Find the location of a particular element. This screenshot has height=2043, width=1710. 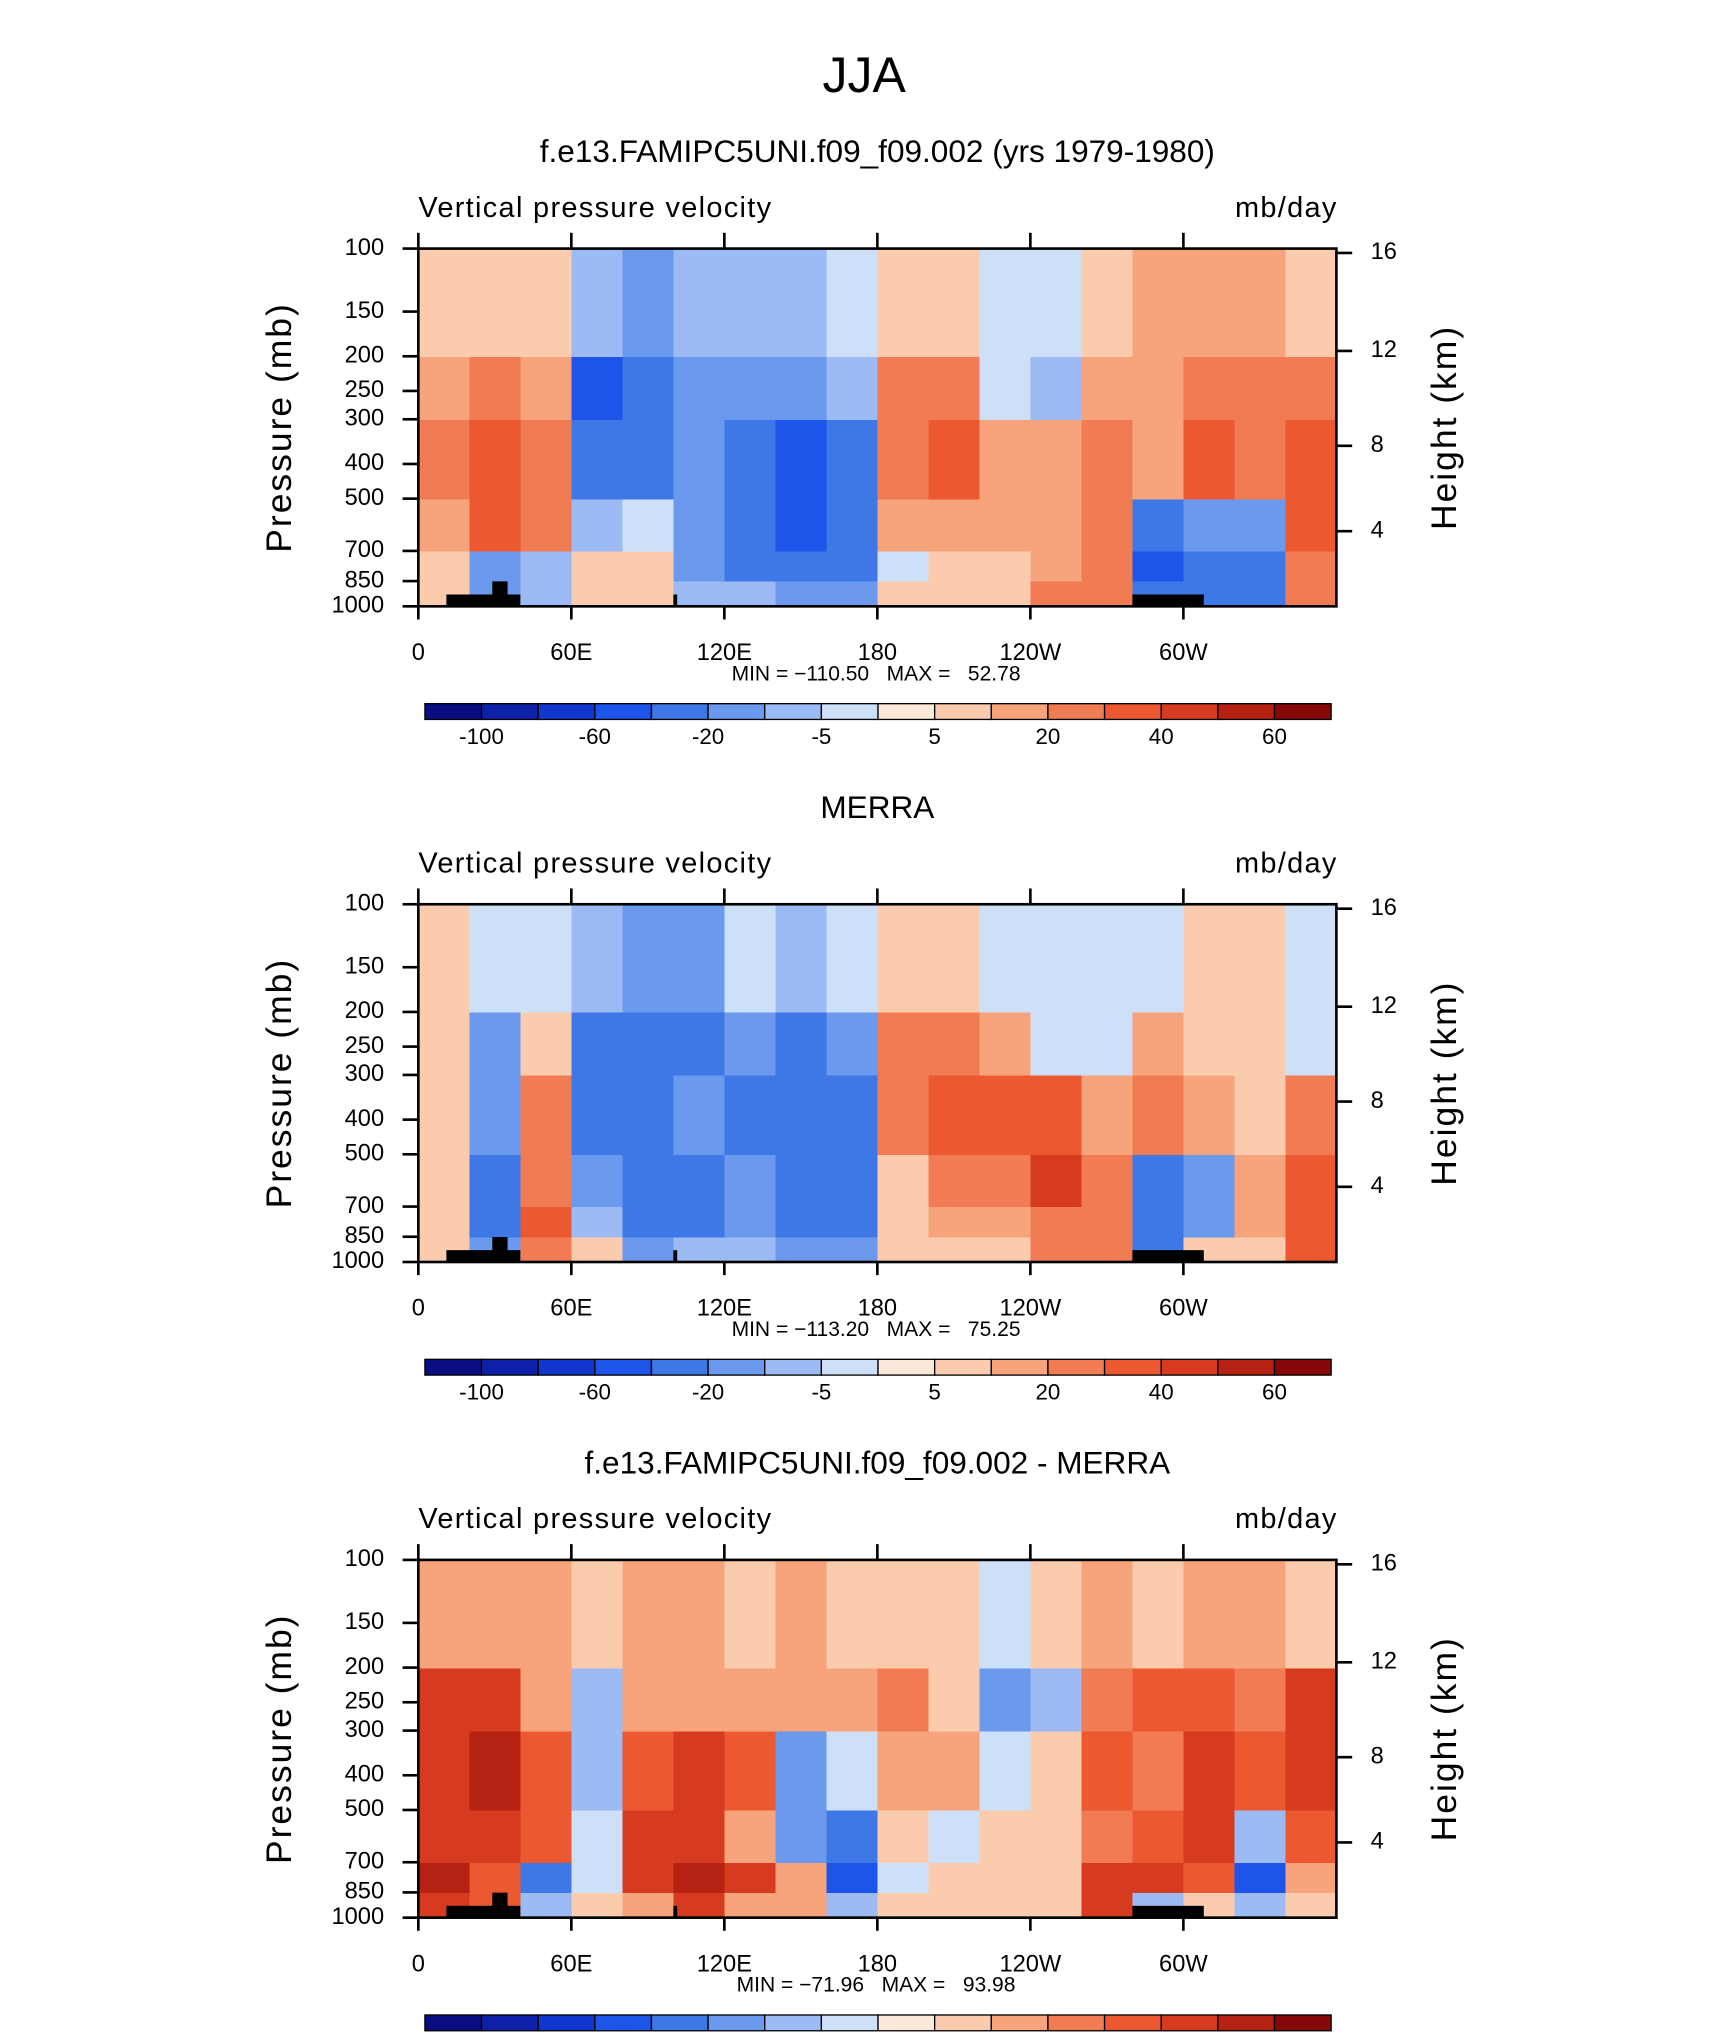

y-tick-label: 500 is located at coordinates (364, 498).